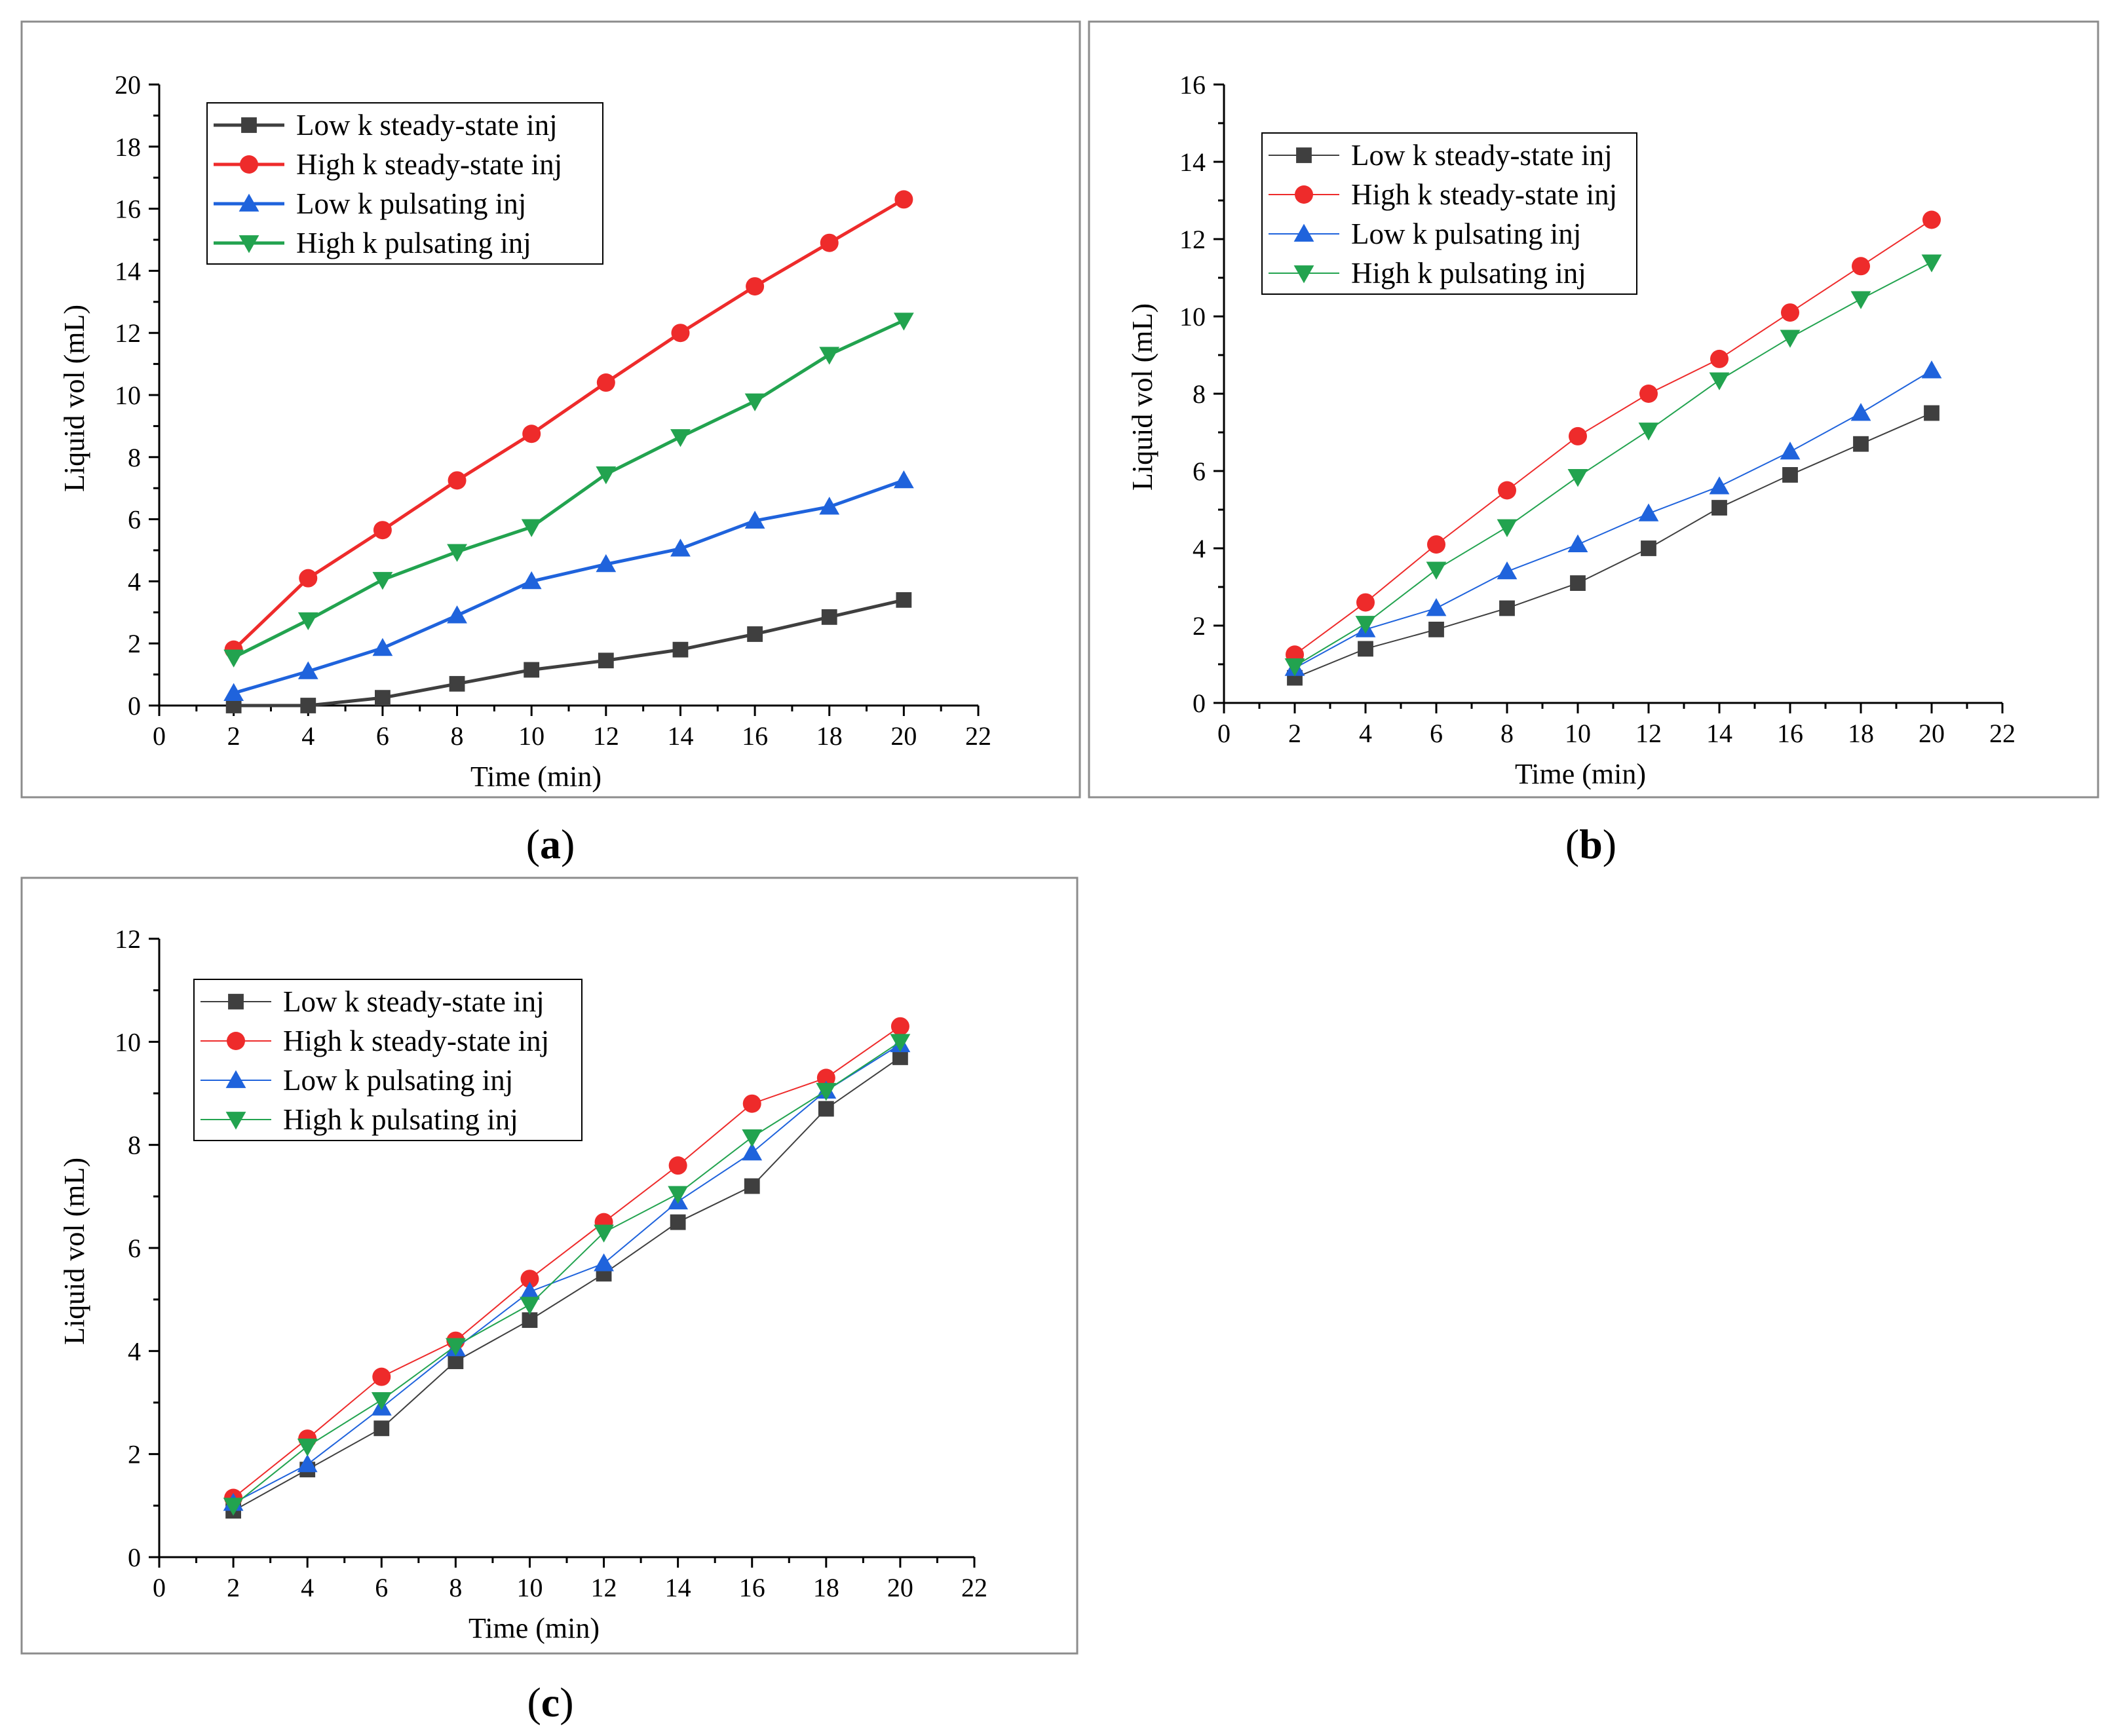 The image size is (2121, 1736). I want to click on legend-box, so click(388, 1060).